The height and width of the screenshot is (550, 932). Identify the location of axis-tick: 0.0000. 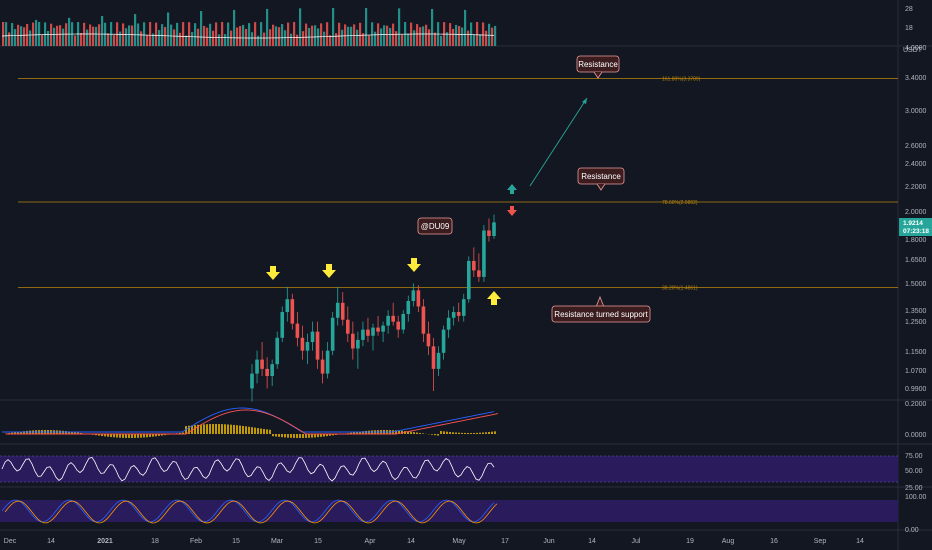
(916, 435).